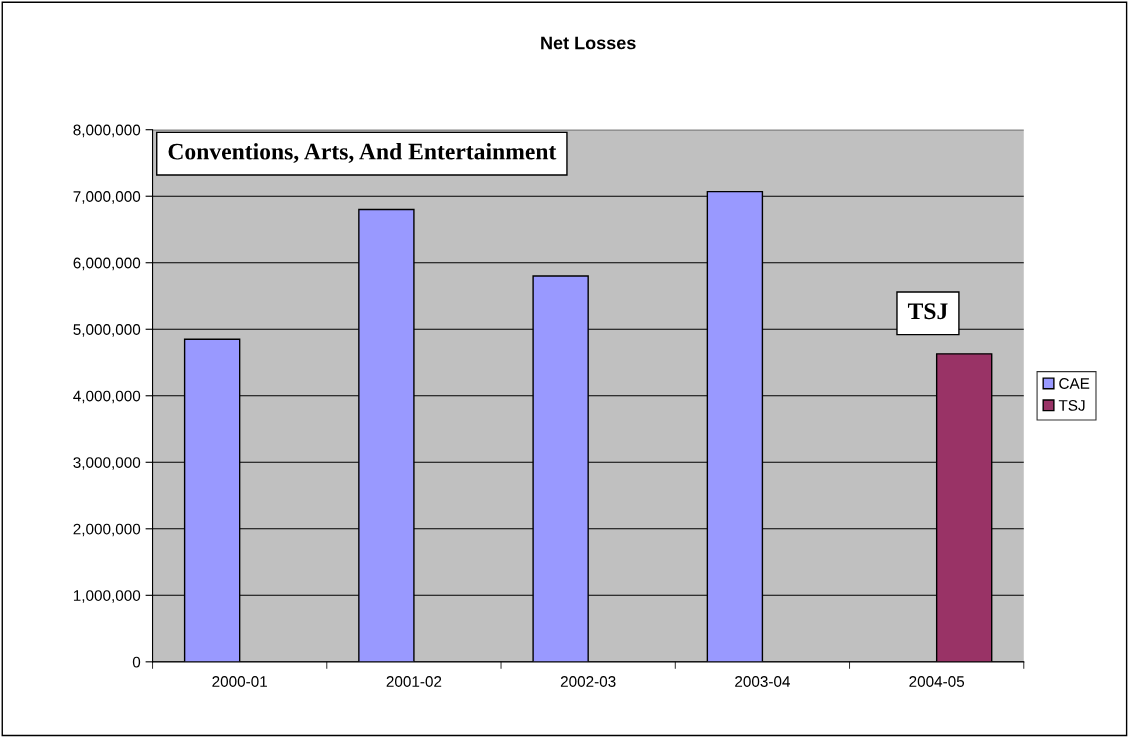 The width and height of the screenshot is (1130, 737). Describe the element at coordinates (927, 311) in the screenshot. I see `annotation: TSJ` at that location.